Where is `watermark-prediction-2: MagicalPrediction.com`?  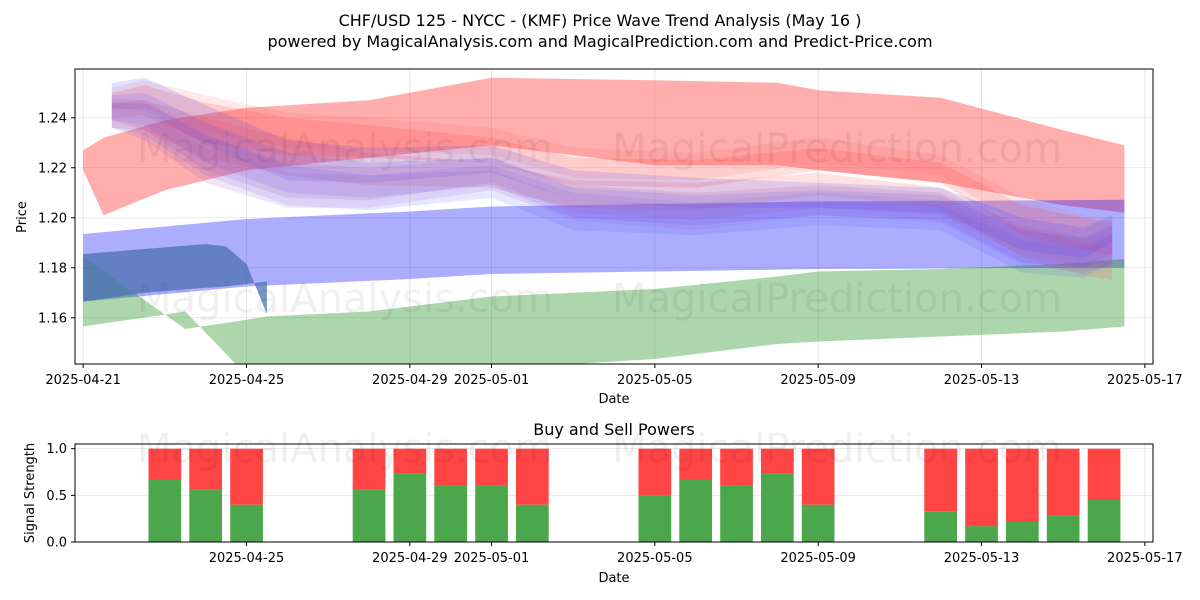
watermark-prediction-2: MagicalPrediction.com is located at coordinates (837, 299).